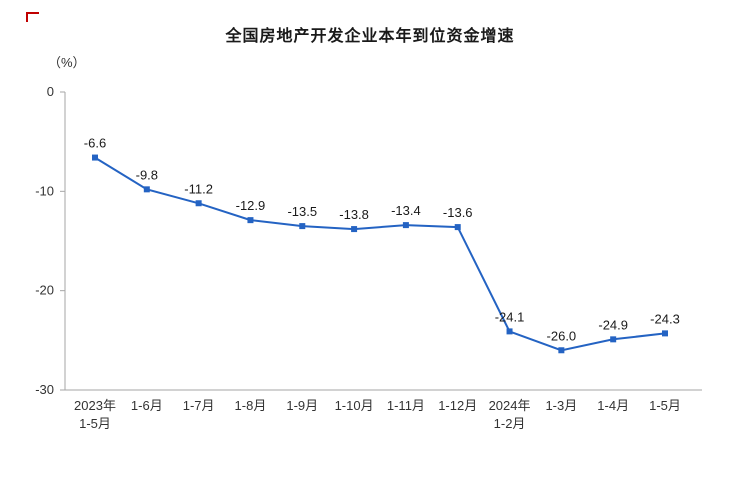 The width and height of the screenshot is (740, 485). Describe the element at coordinates (44, 290) in the screenshot. I see `y-tick-label: -20` at that location.